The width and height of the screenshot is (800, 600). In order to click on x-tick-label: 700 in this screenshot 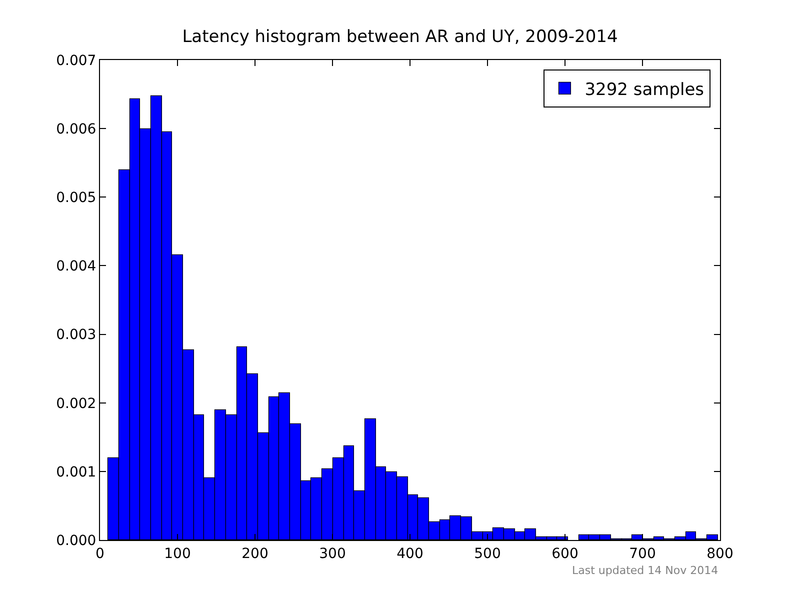, I will do `click(642, 554)`.